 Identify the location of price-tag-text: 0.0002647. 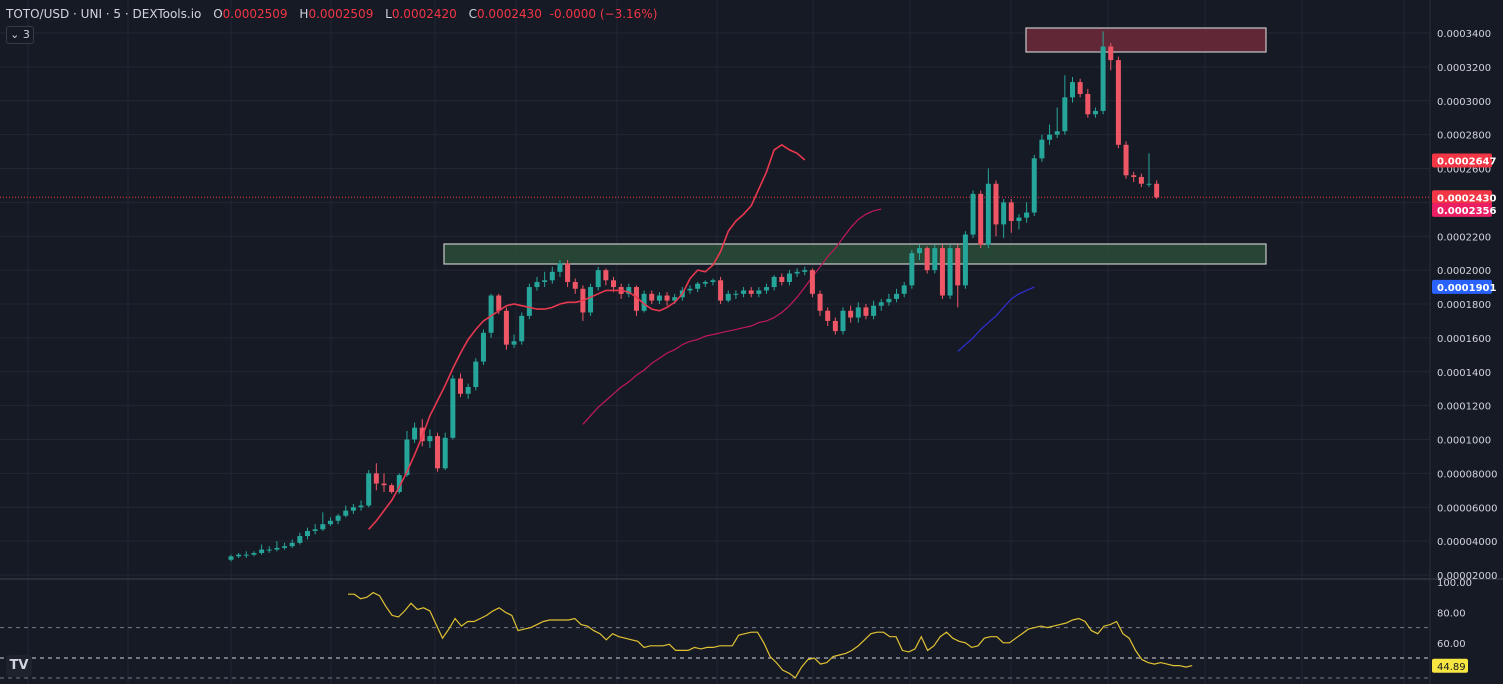
(1467, 162).